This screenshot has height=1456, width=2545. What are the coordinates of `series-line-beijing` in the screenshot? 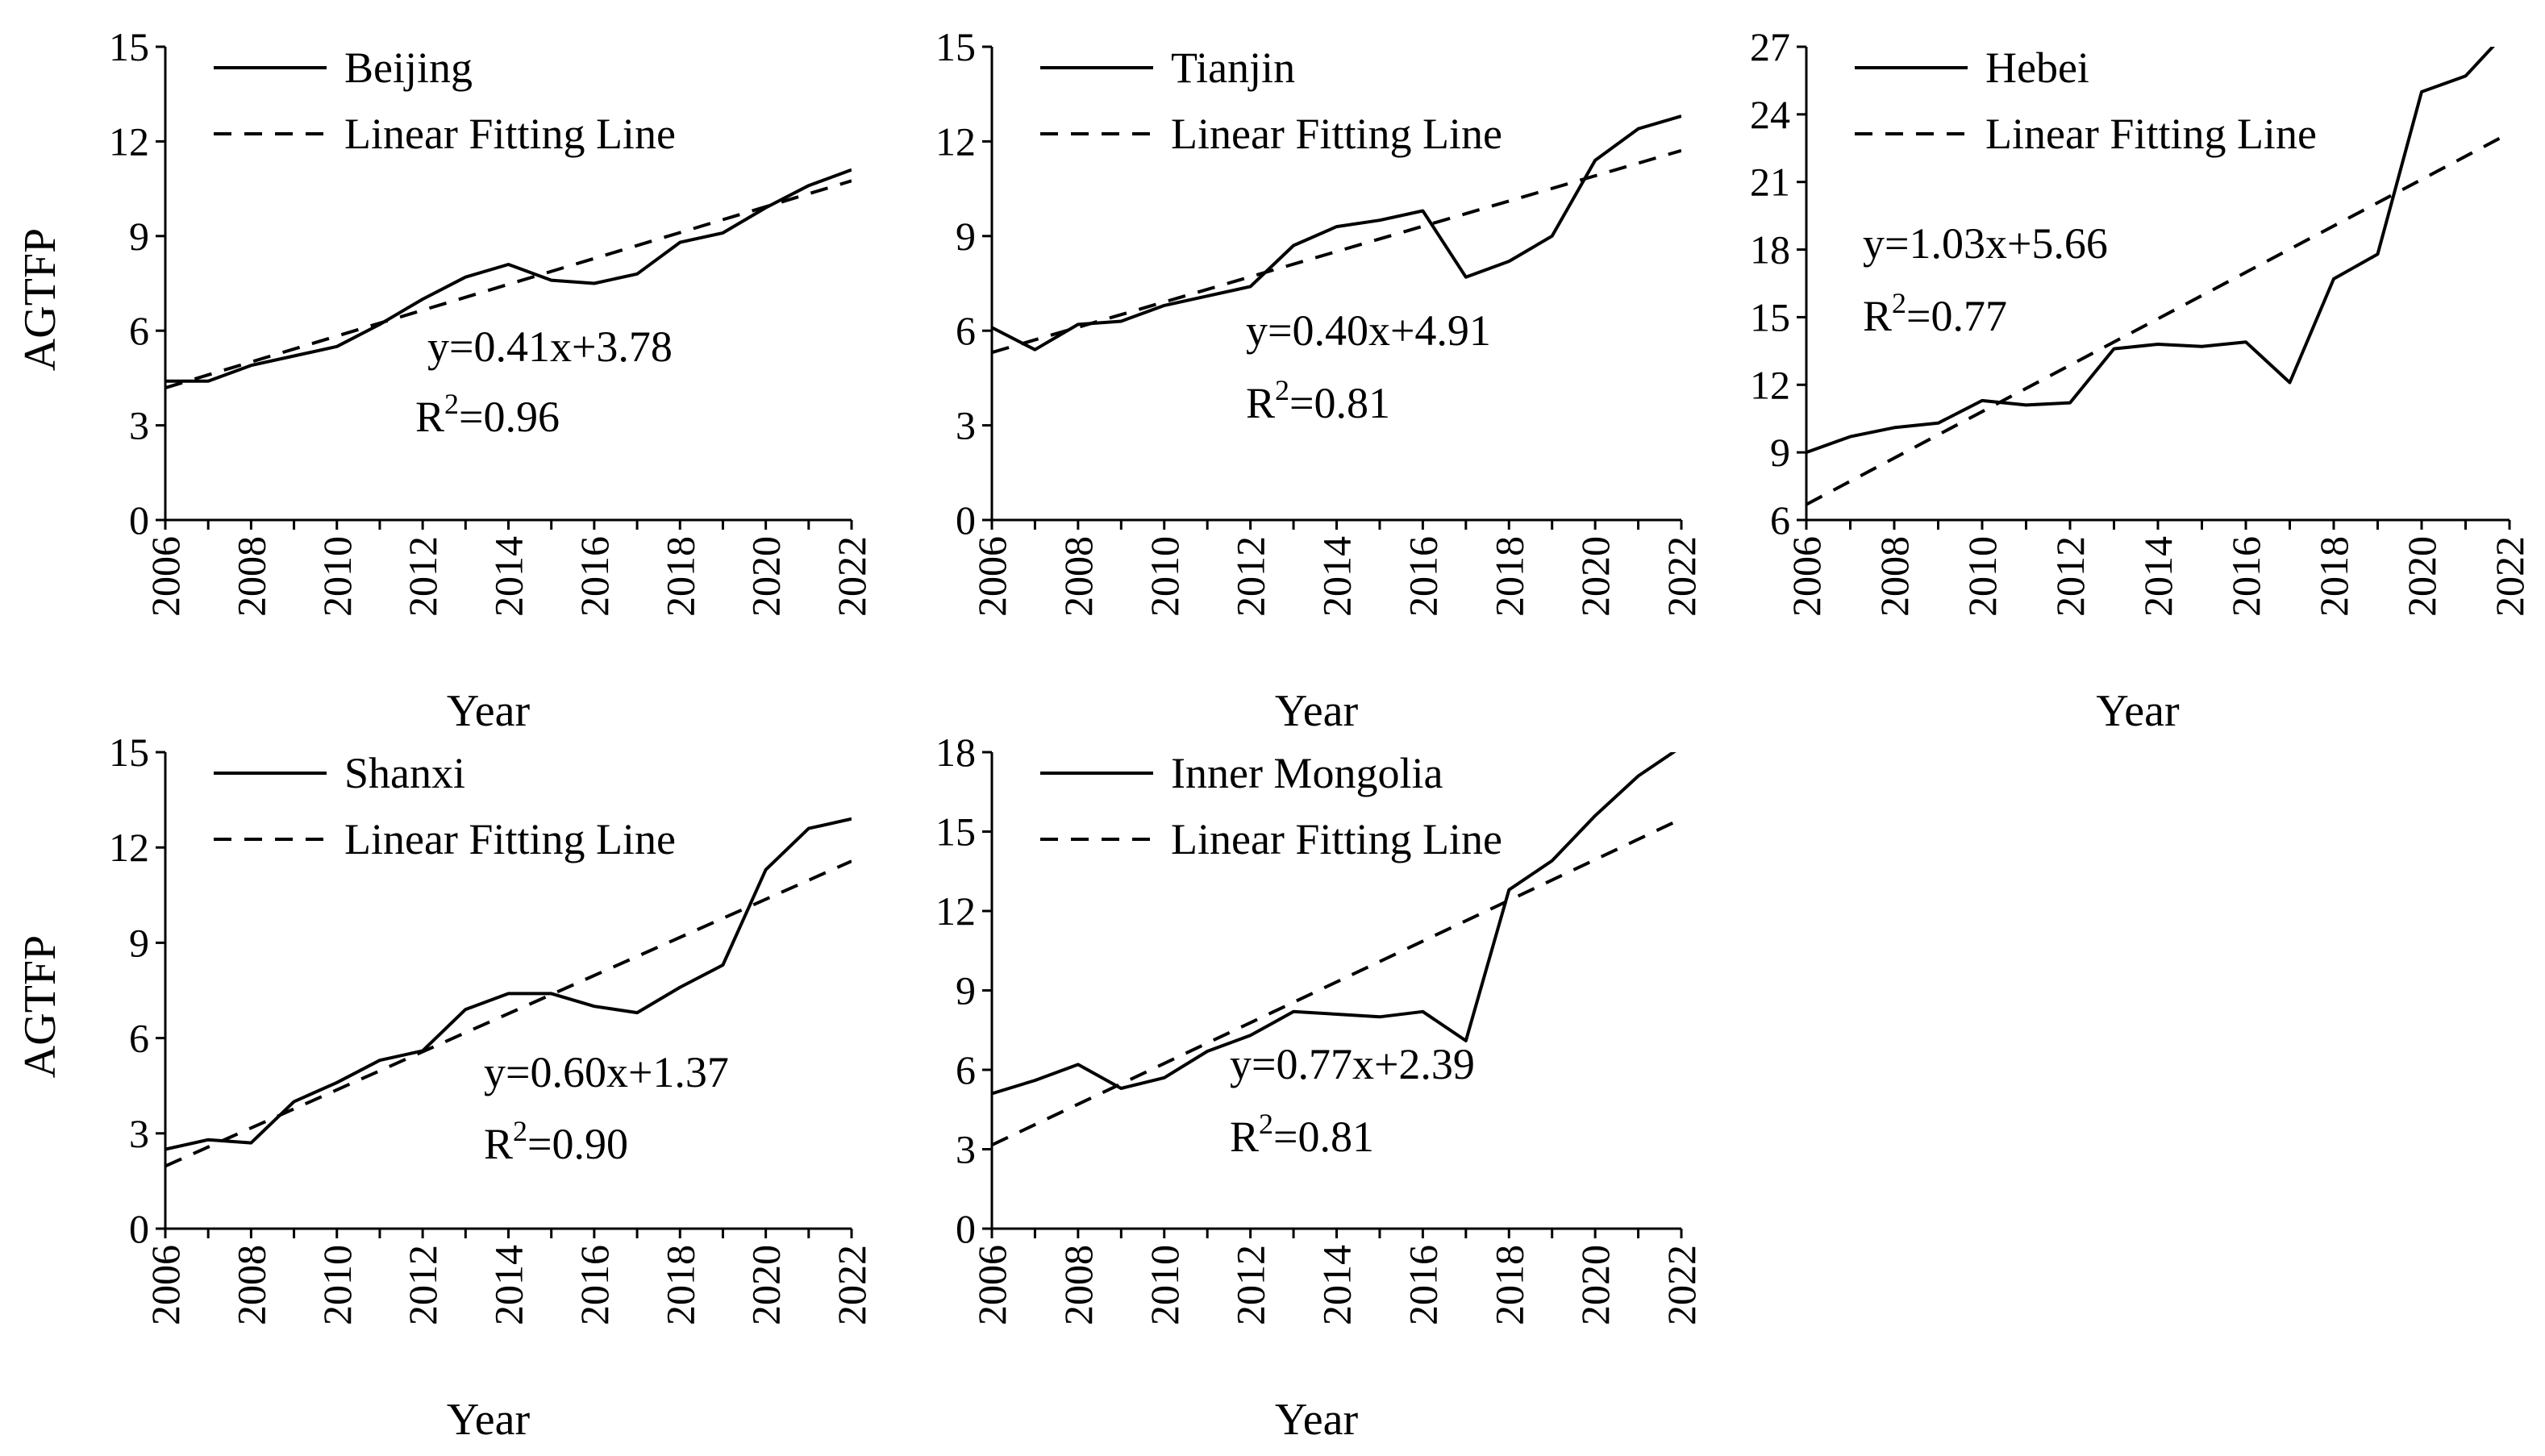 It's located at (508, 275).